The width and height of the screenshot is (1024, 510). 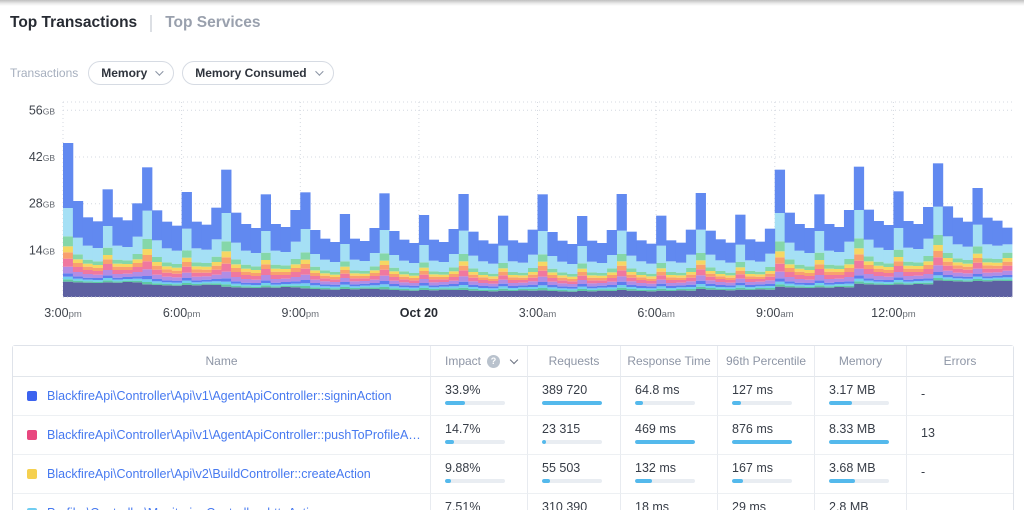 I want to click on metric-impact: 9.88%, so click(x=479, y=469).